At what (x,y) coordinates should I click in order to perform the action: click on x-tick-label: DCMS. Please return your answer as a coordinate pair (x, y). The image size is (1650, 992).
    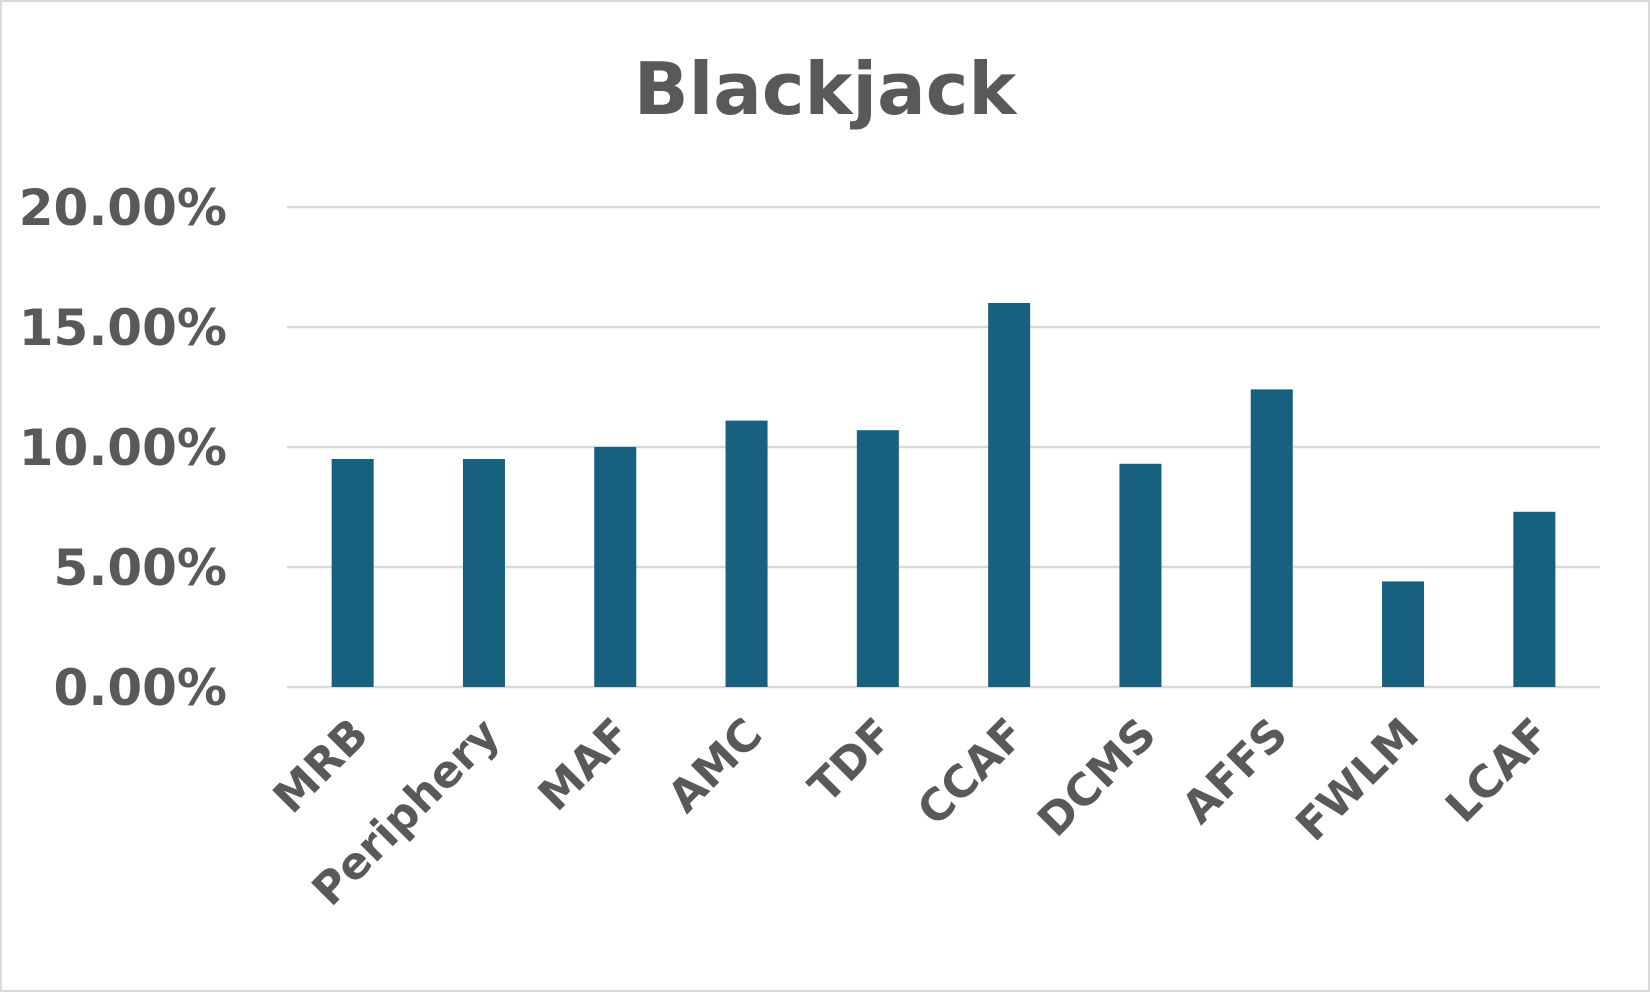
    Looking at the image, I should click on (1097, 778).